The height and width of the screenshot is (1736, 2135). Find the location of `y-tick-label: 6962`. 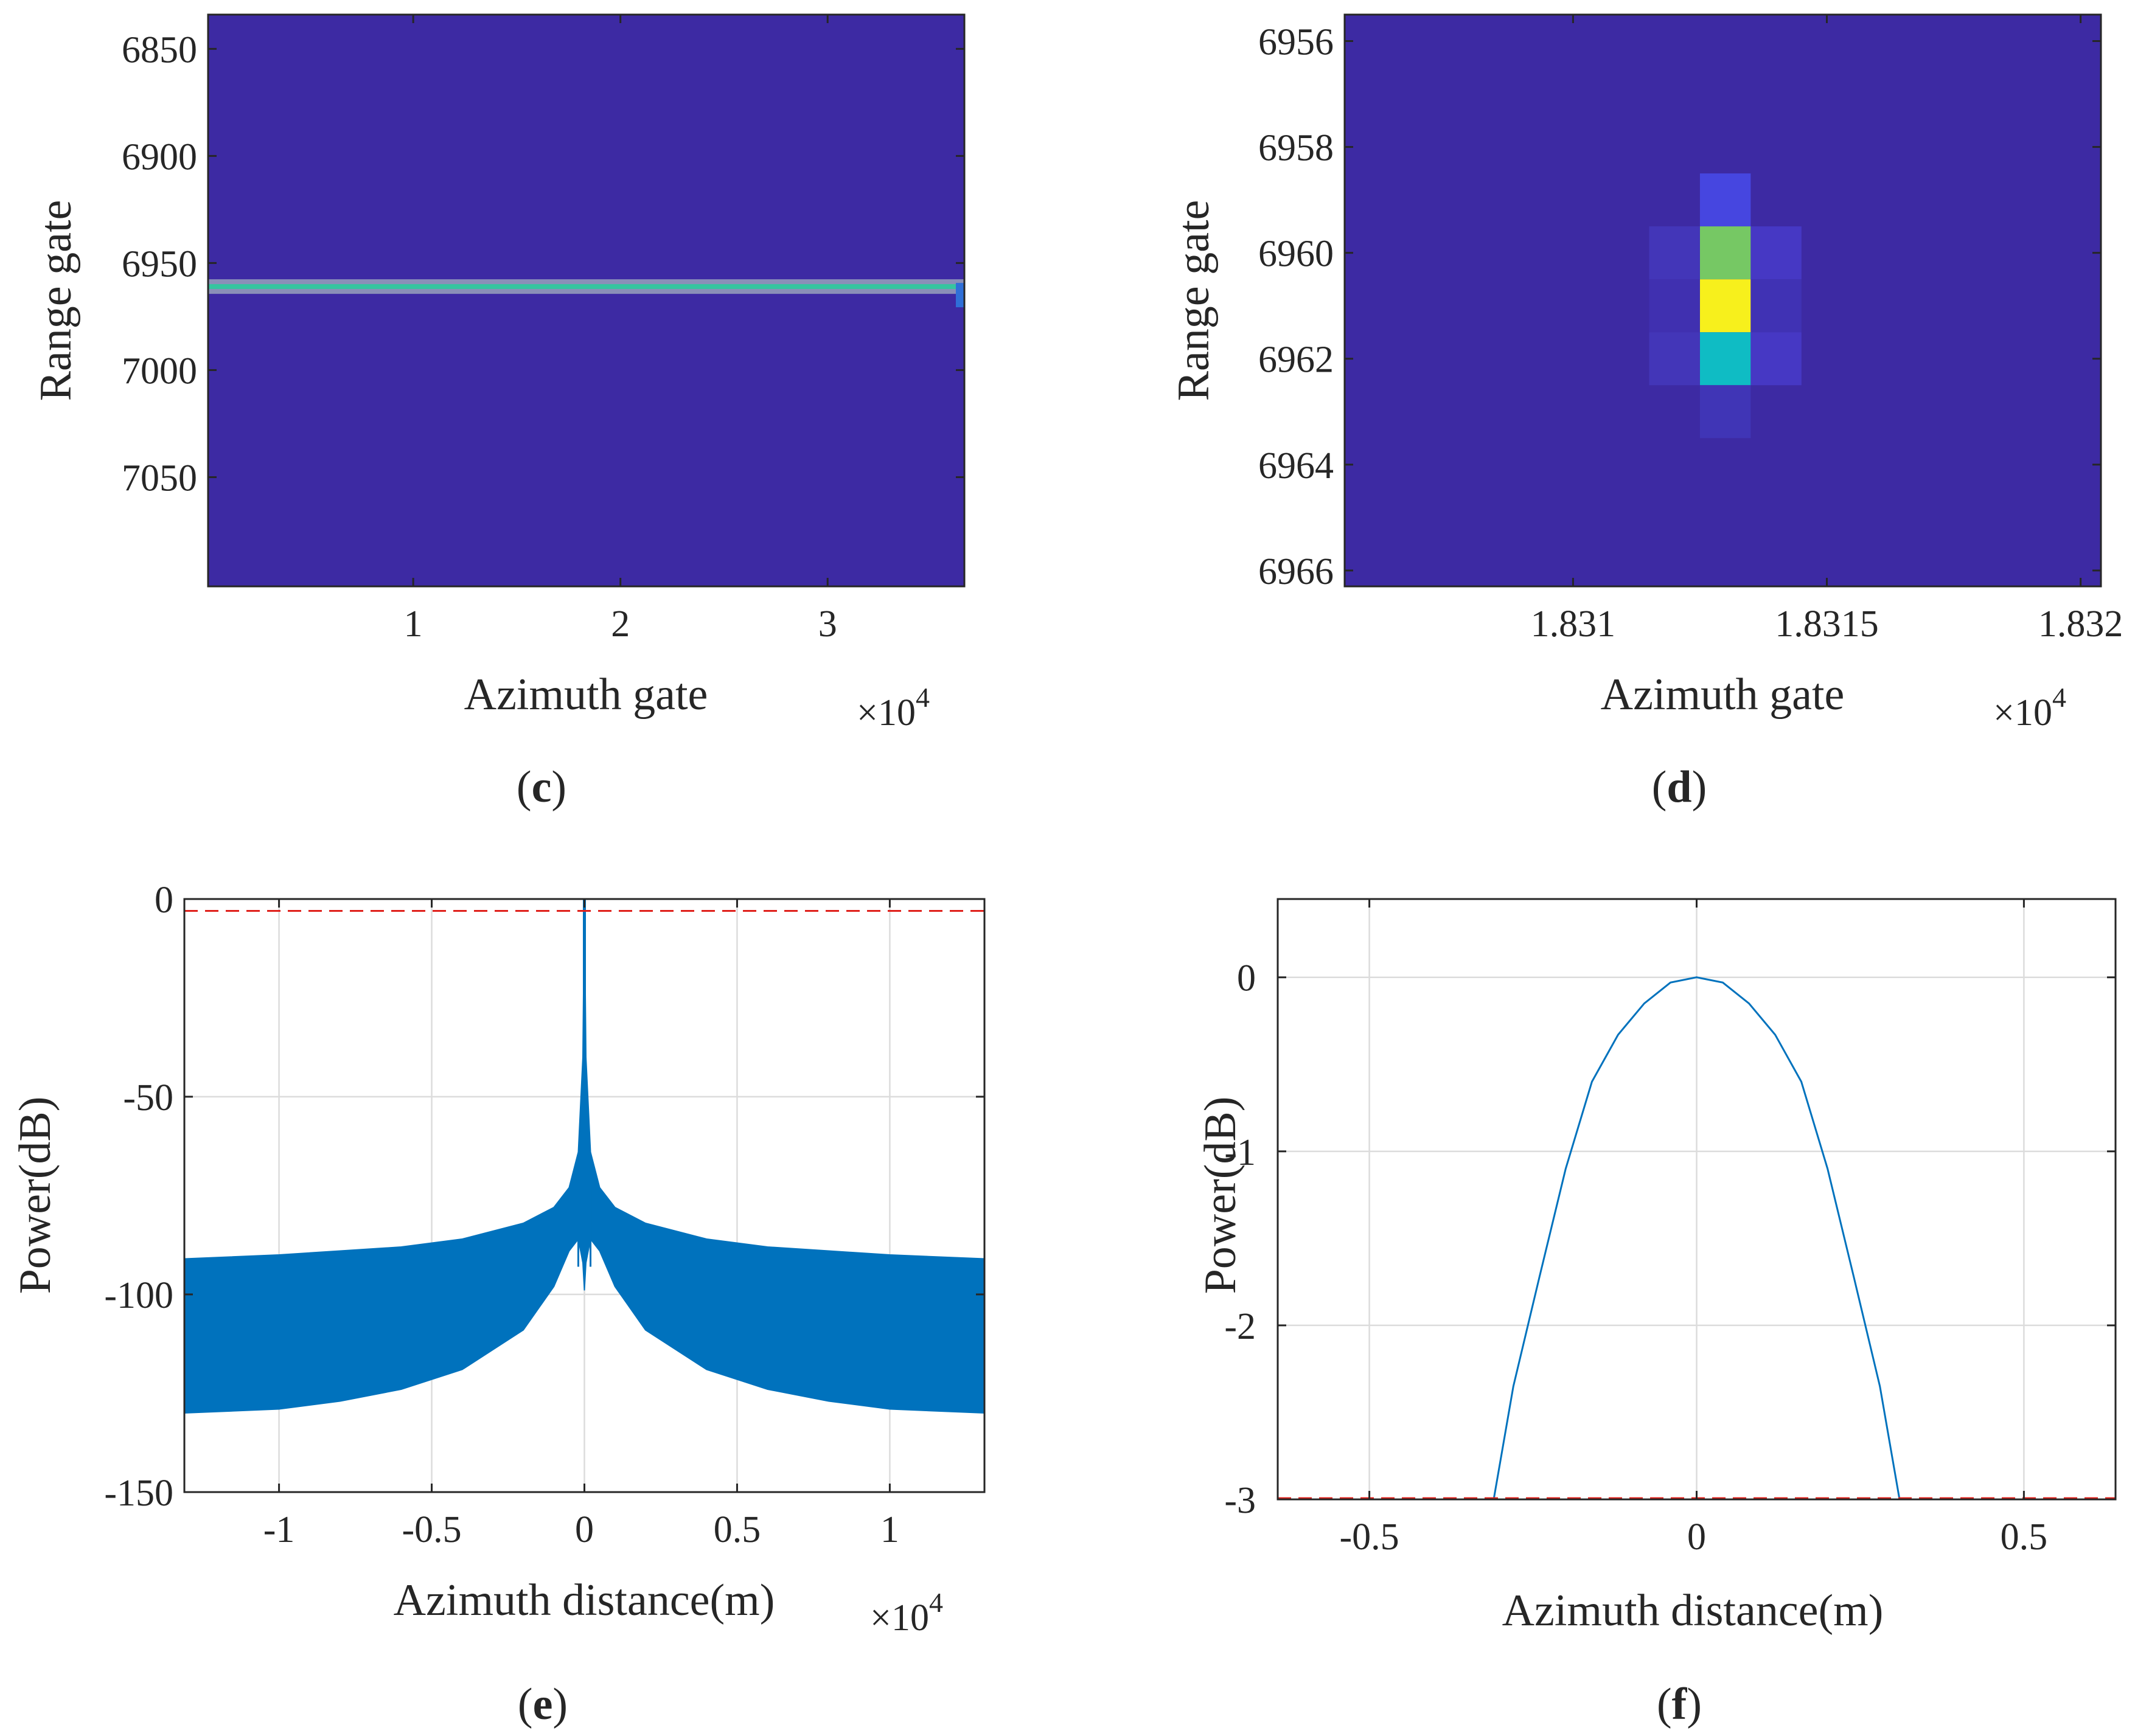

y-tick-label: 6962 is located at coordinates (1296, 360).